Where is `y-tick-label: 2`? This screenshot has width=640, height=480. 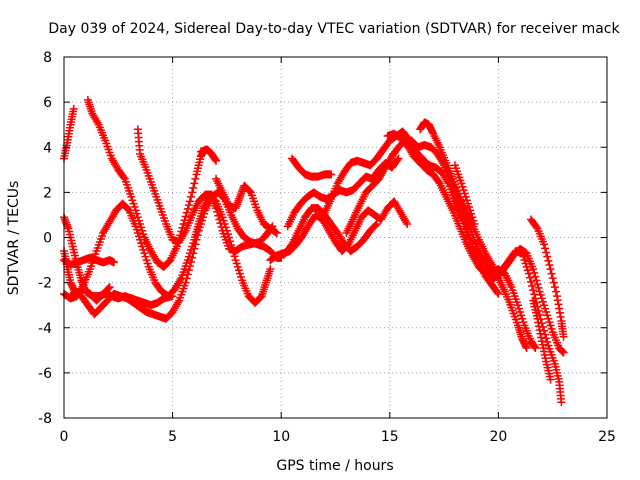 y-tick-label: 2 is located at coordinates (47, 193).